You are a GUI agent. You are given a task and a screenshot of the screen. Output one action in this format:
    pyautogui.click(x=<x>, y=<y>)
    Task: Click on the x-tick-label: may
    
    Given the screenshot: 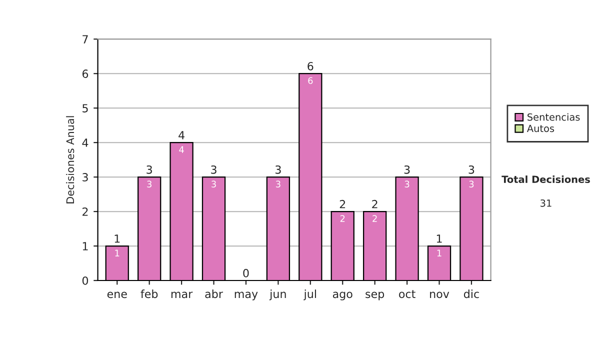 What is the action you would take?
    pyautogui.click(x=246, y=296)
    